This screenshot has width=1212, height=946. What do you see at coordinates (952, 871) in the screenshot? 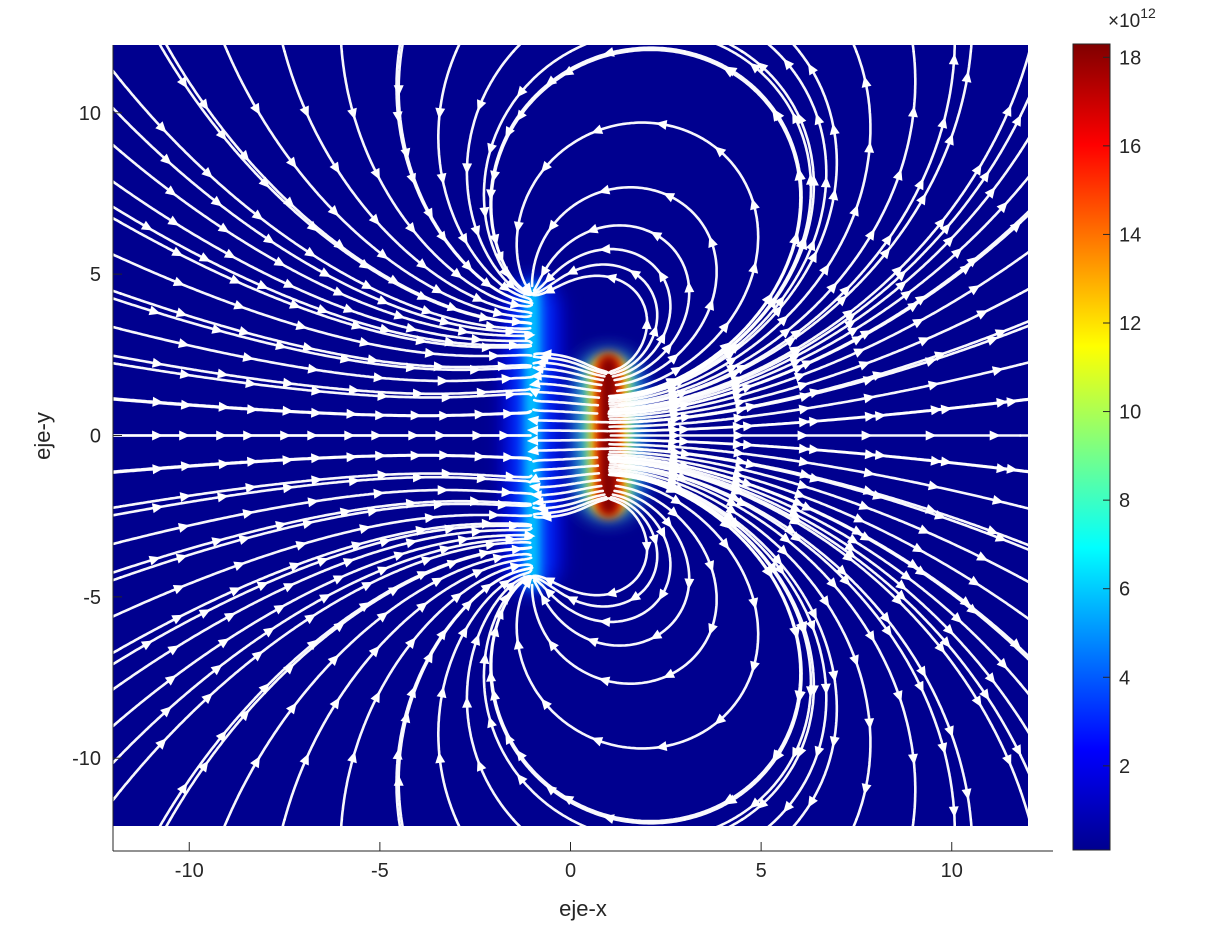
I see `x-tick-label: 10` at bounding box center [952, 871].